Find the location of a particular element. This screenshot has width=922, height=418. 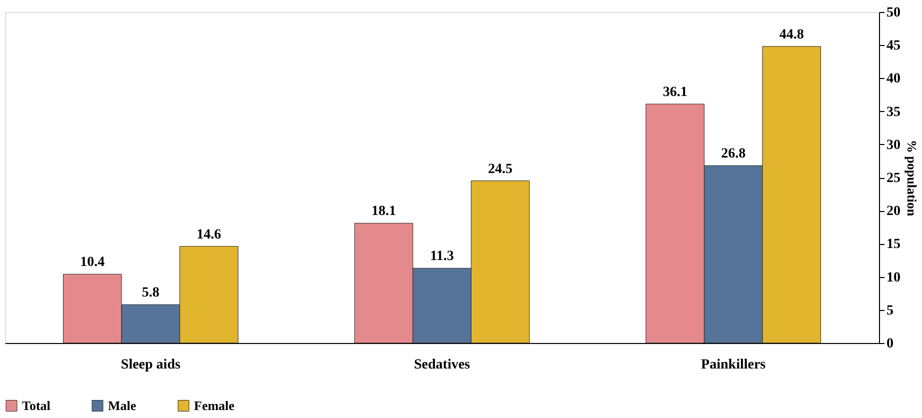

data-label: 26.8 is located at coordinates (733, 154).